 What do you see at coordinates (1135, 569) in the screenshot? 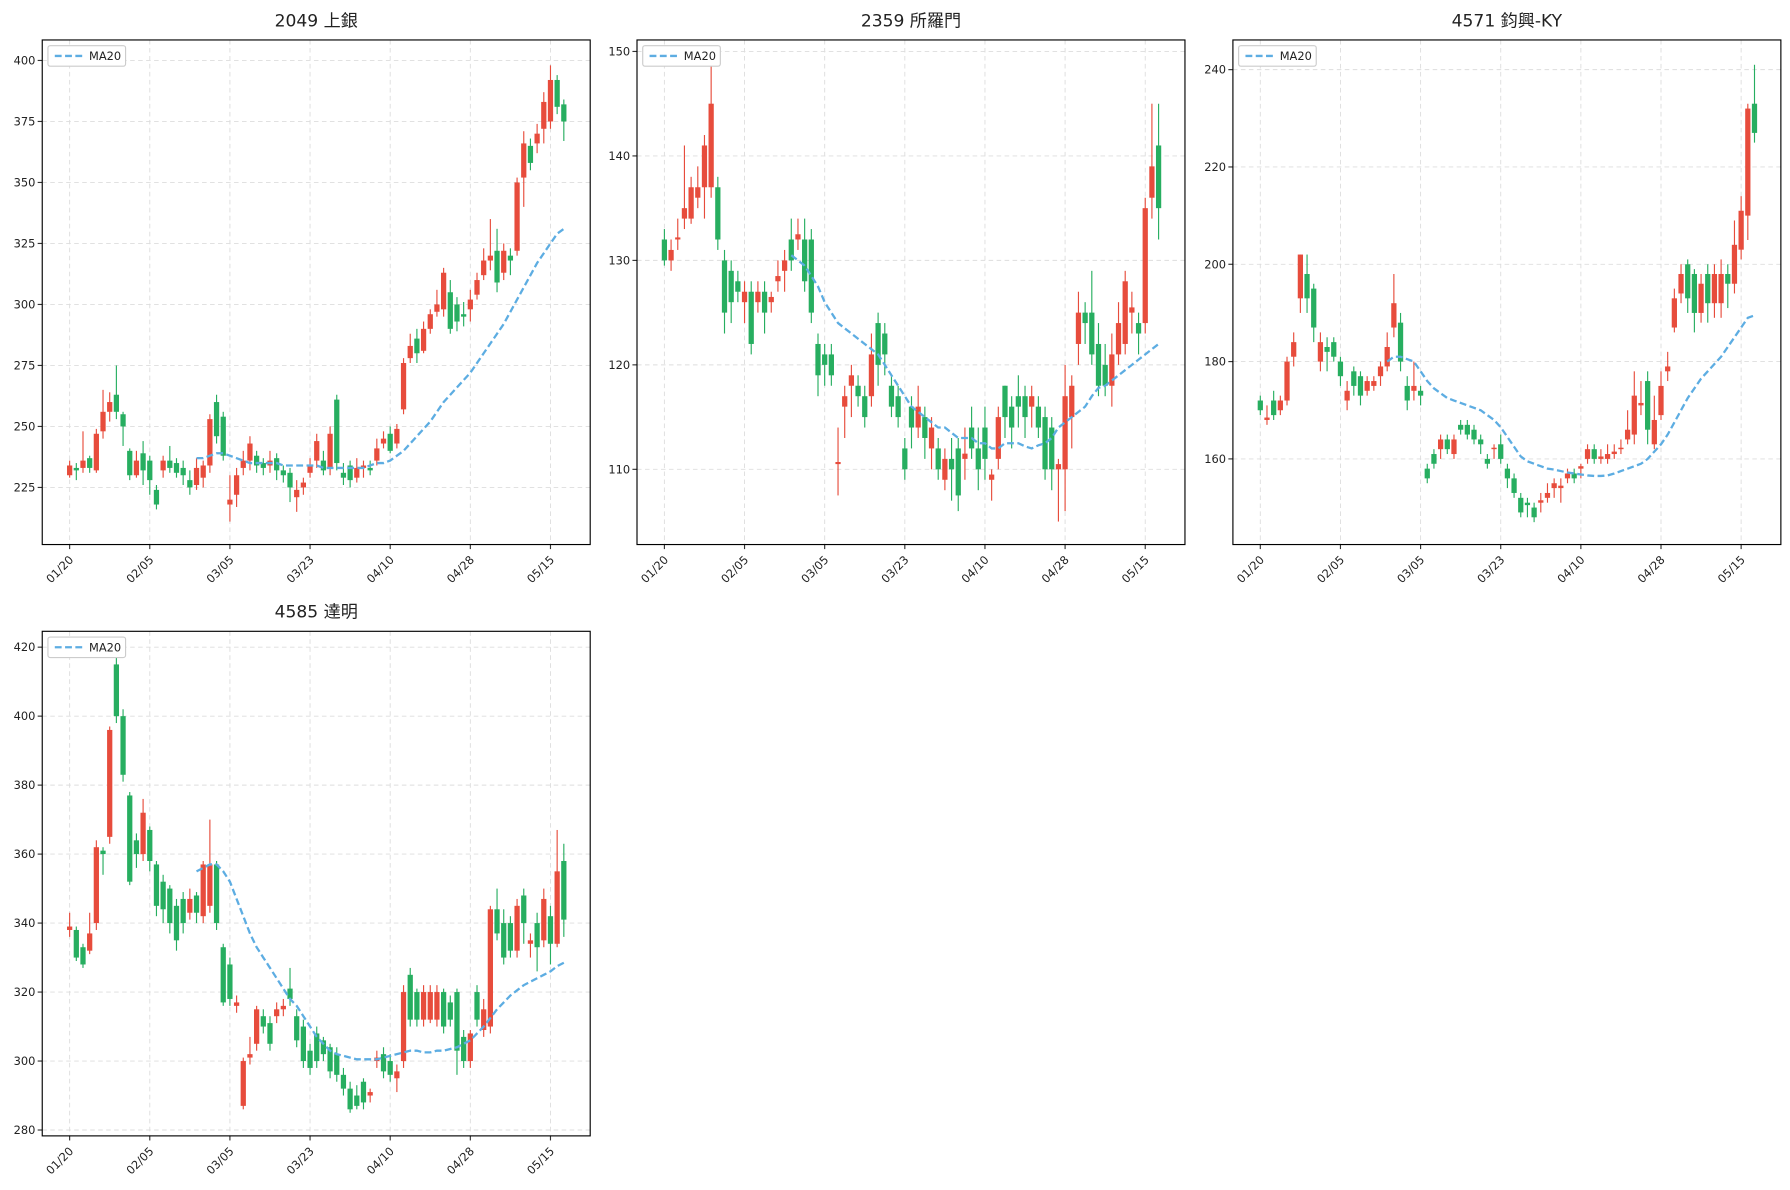
I see `x-tick-label: 05/15` at bounding box center [1135, 569].